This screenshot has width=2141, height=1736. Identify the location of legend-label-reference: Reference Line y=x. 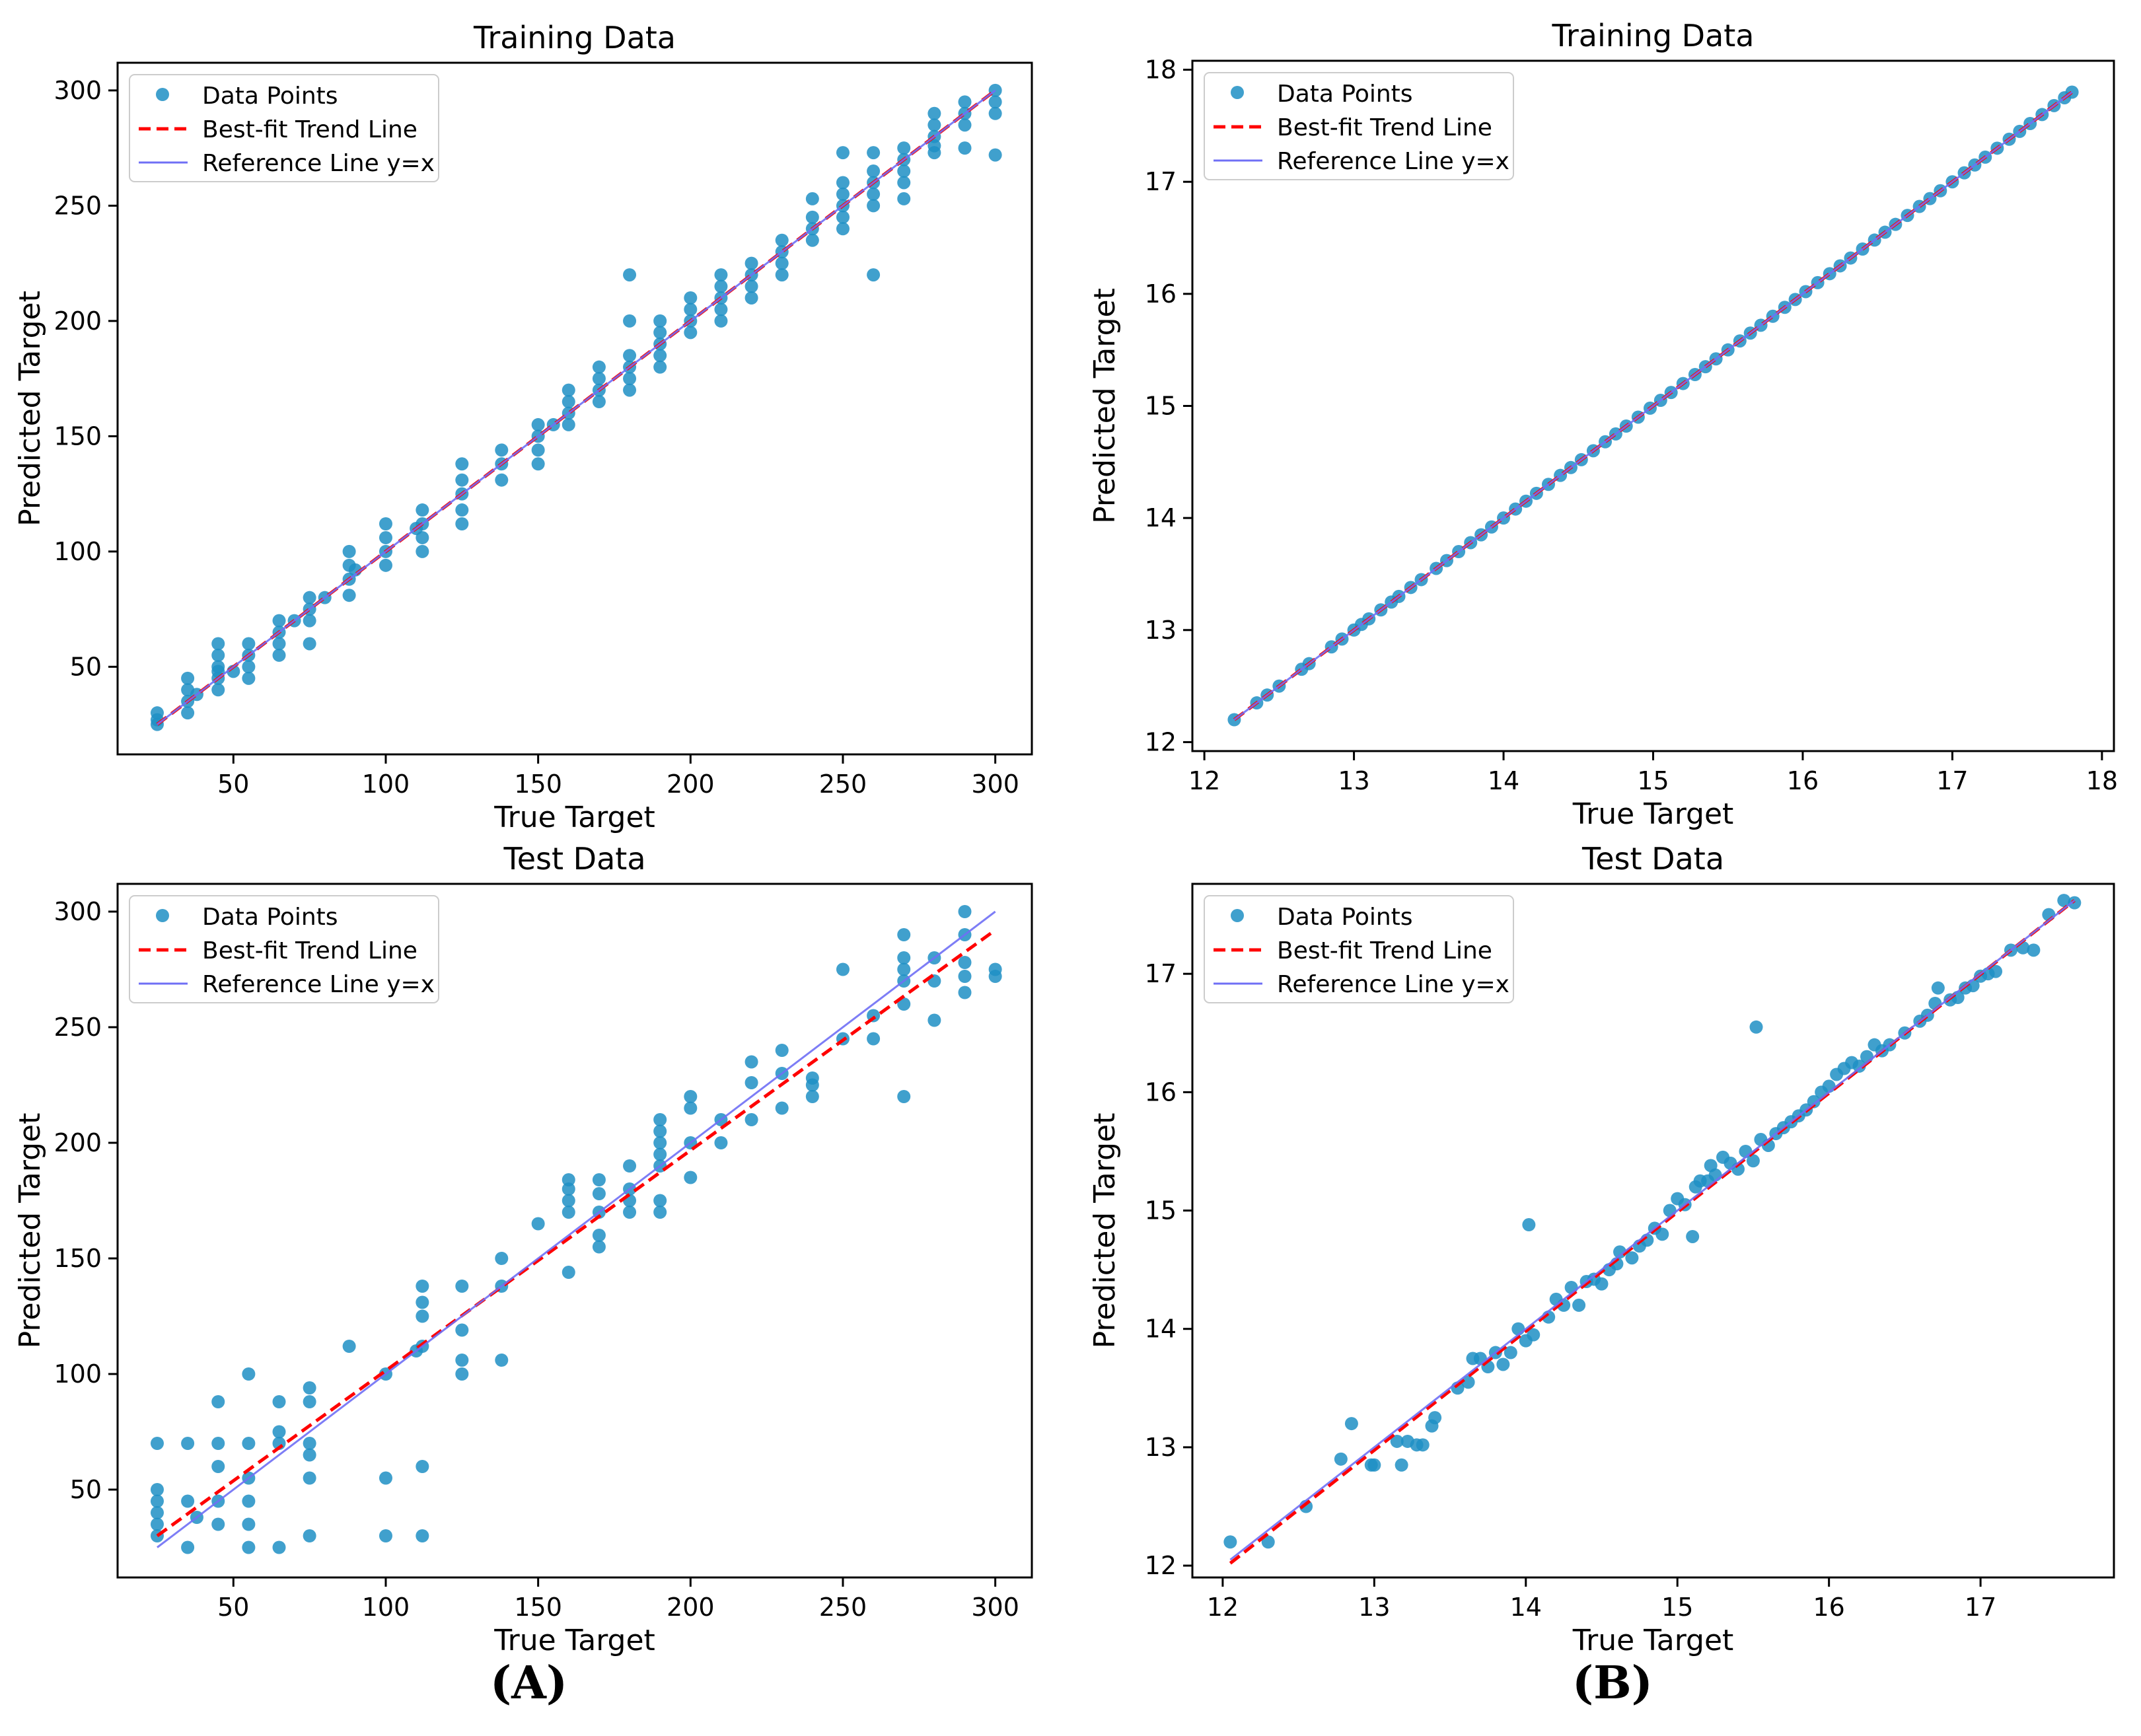
(318, 984).